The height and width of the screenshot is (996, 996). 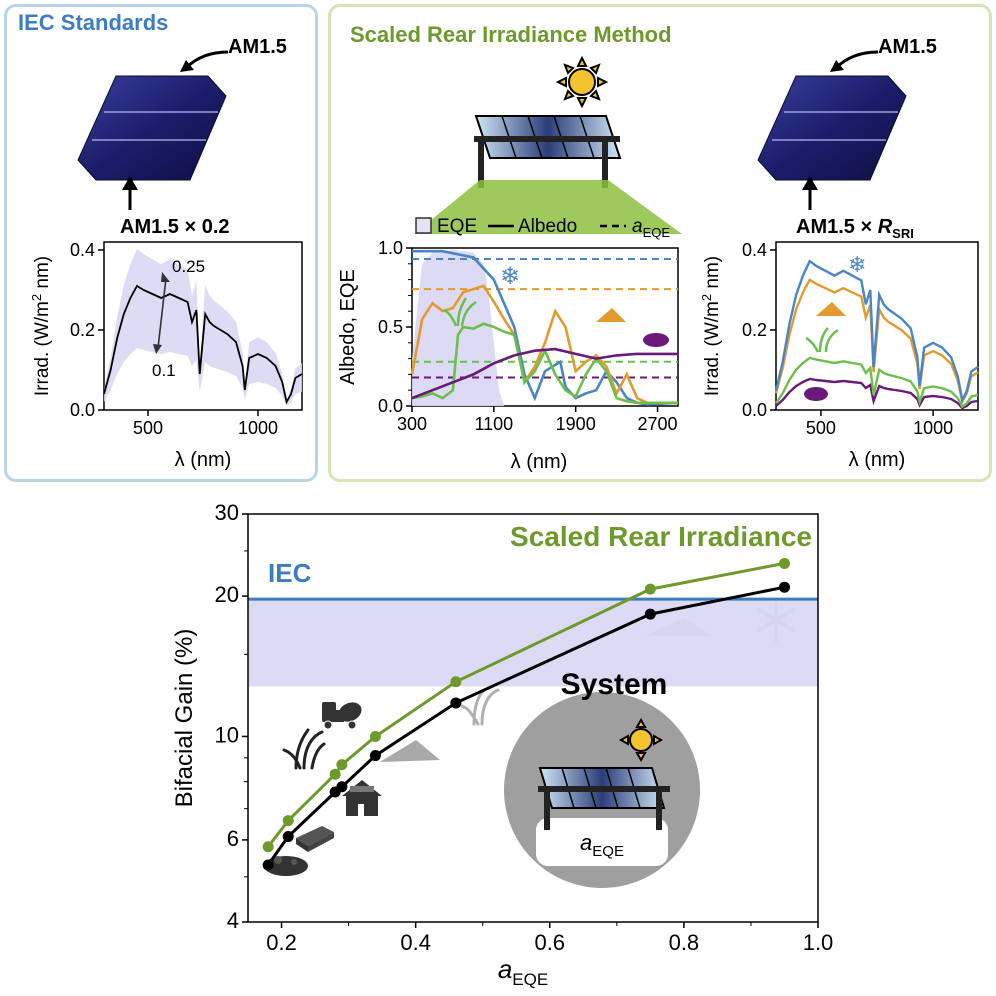 I want to click on eqe-area, so click(x=458, y=327).